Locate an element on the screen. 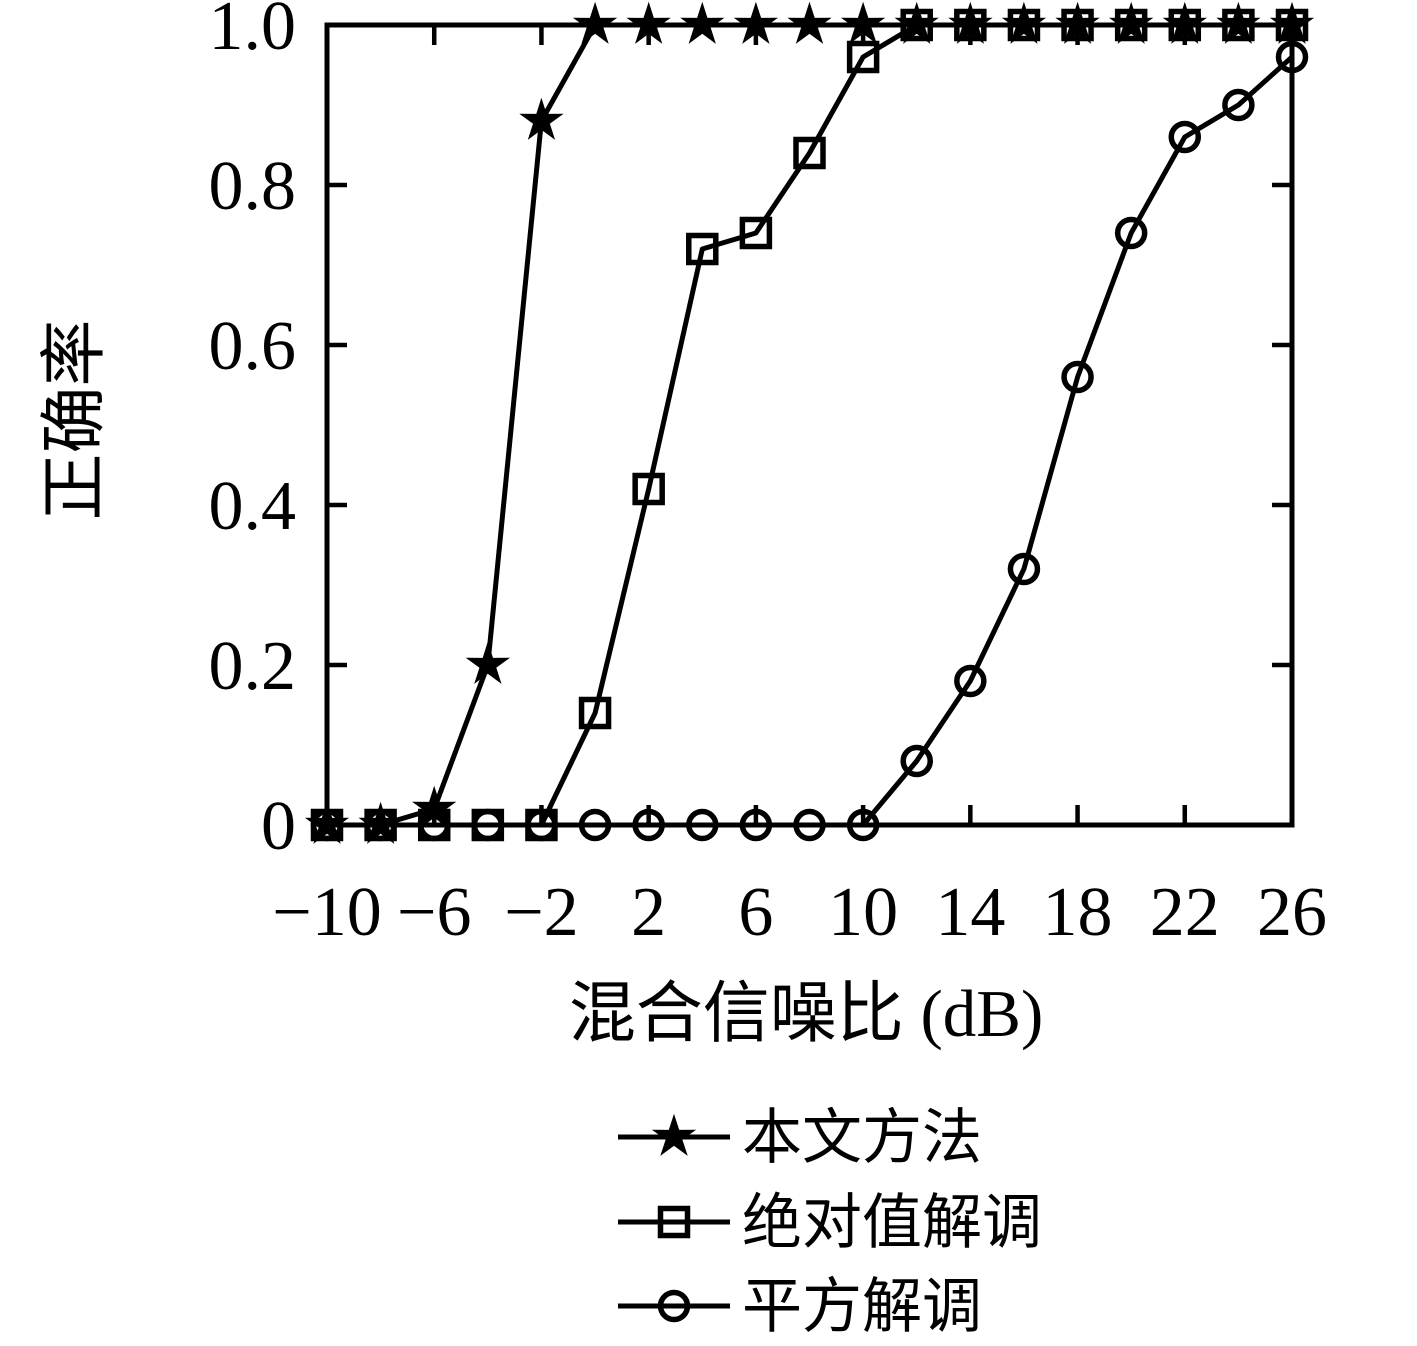  x-tick-label: 18 is located at coordinates (1078, 912).